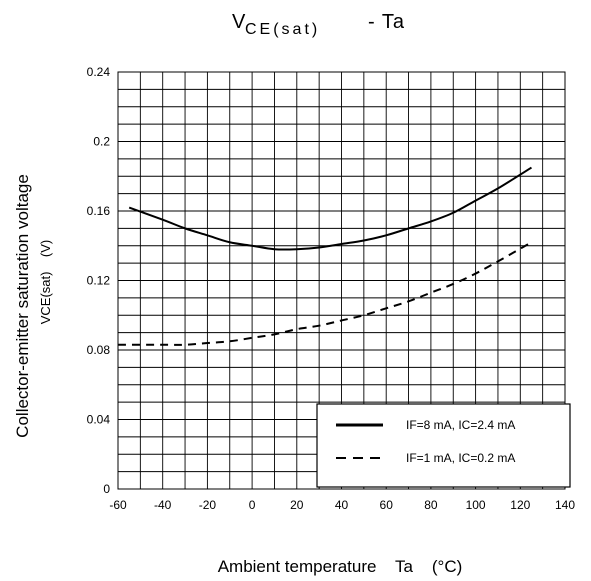  What do you see at coordinates (45, 282) in the screenshot?
I see `y-axis-label-line2: VCE(sat) (V)` at bounding box center [45, 282].